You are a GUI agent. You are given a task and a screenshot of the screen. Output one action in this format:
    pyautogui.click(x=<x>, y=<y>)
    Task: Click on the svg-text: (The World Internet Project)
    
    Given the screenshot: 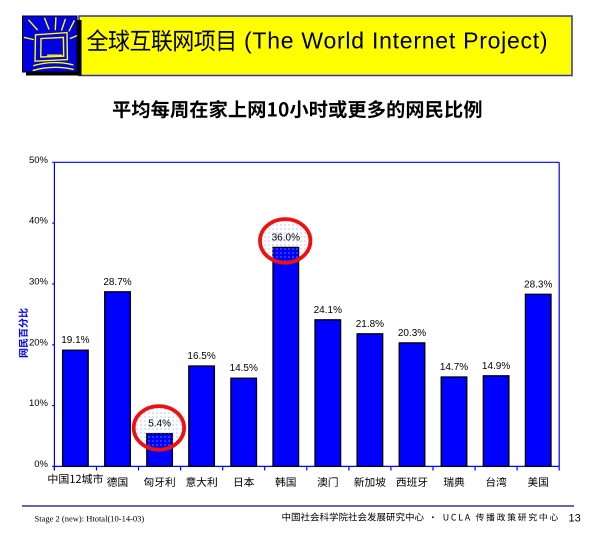 What is the action you would take?
    pyautogui.click(x=396, y=41)
    